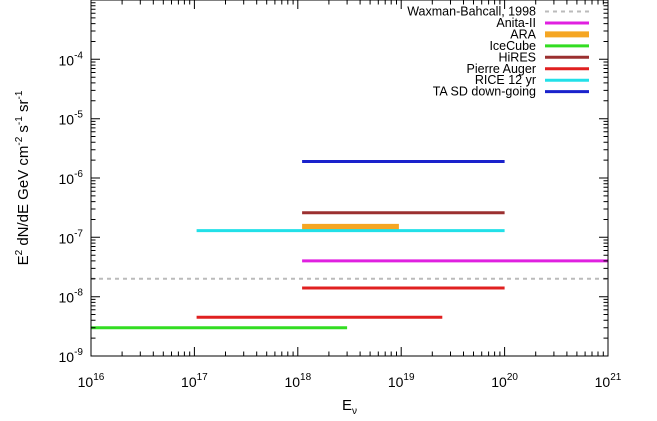 The image size is (657, 421). What do you see at coordinates (484, 92) in the screenshot?
I see `legend-label-7: TA SD down-going` at bounding box center [484, 92].